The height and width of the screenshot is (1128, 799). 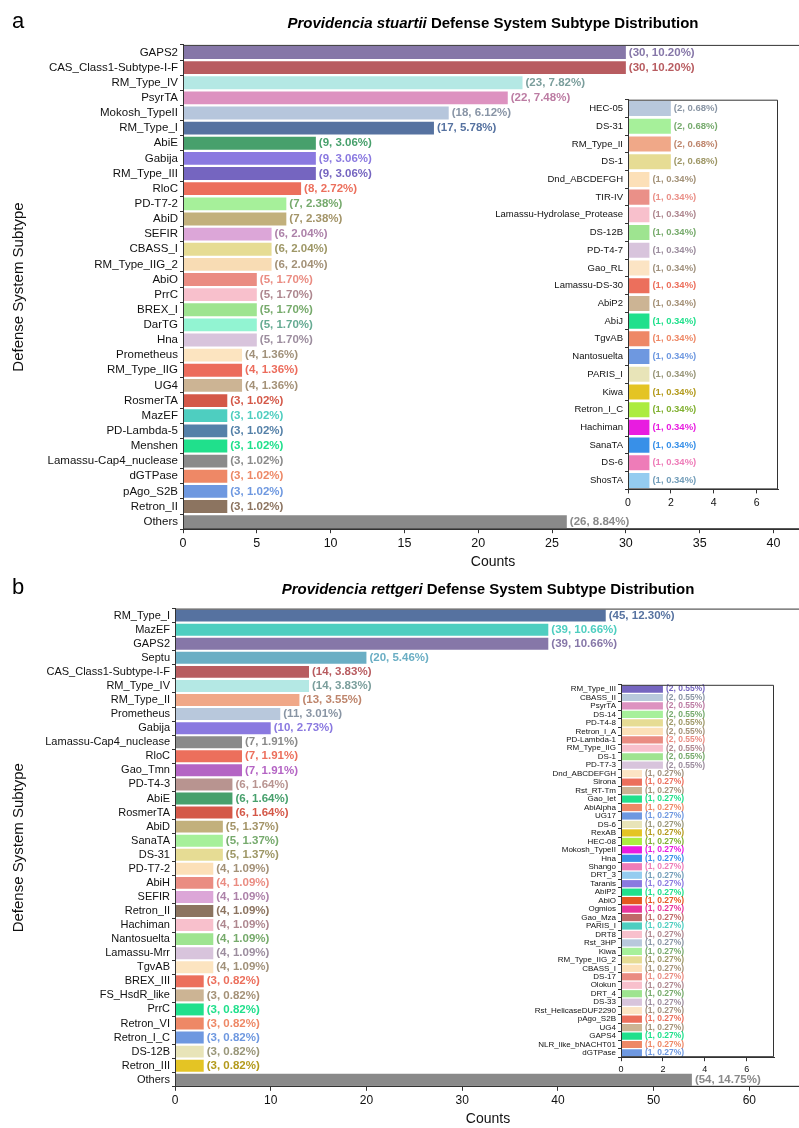 I want to click on y-tick-label: dGTPase, so click(x=153, y=475).